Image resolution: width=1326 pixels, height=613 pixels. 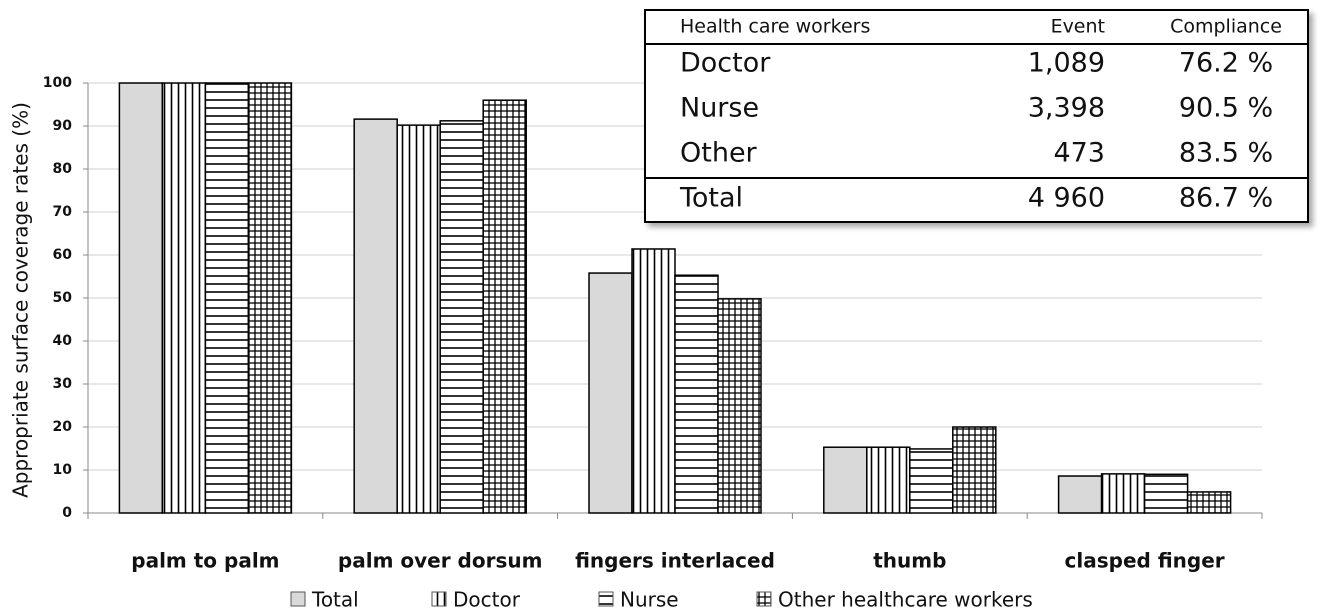 I want to click on table-cell: 3,398, so click(x=1066, y=108).